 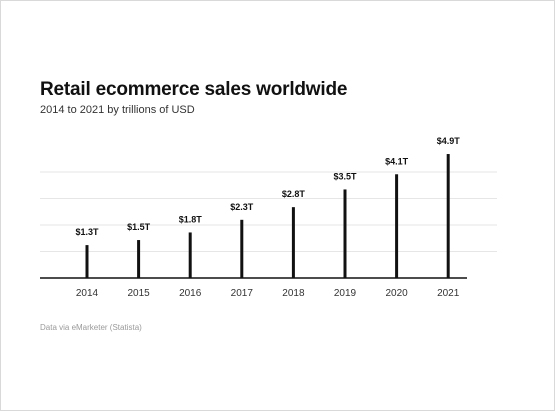 What do you see at coordinates (397, 161) in the screenshot?
I see `data-label-2020: $4.1T` at bounding box center [397, 161].